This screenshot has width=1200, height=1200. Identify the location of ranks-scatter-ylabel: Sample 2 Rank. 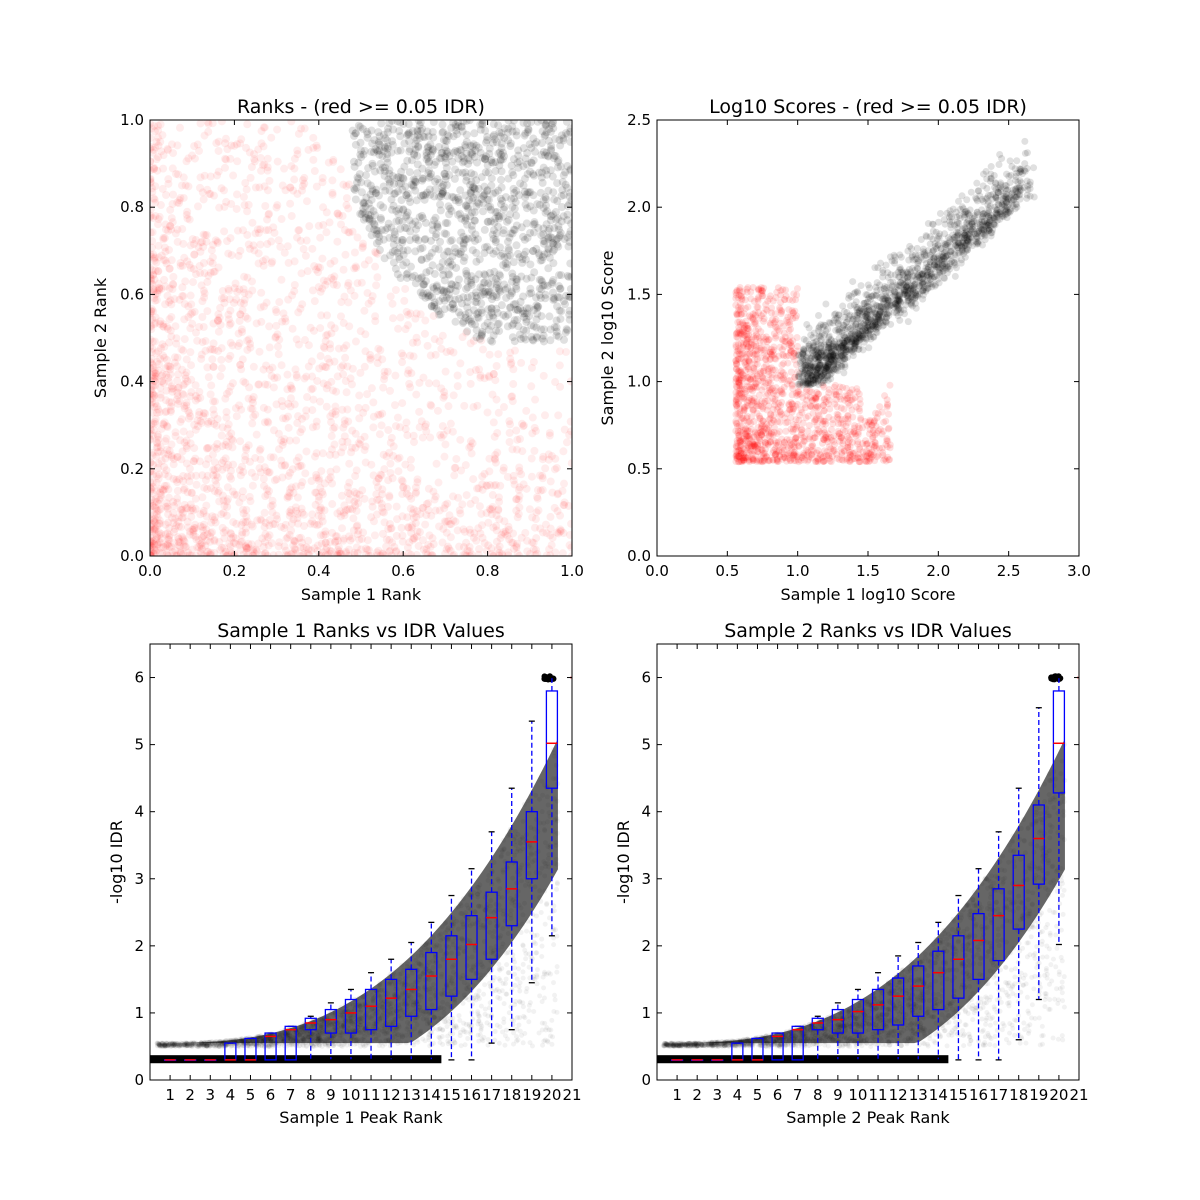
(100, 337).